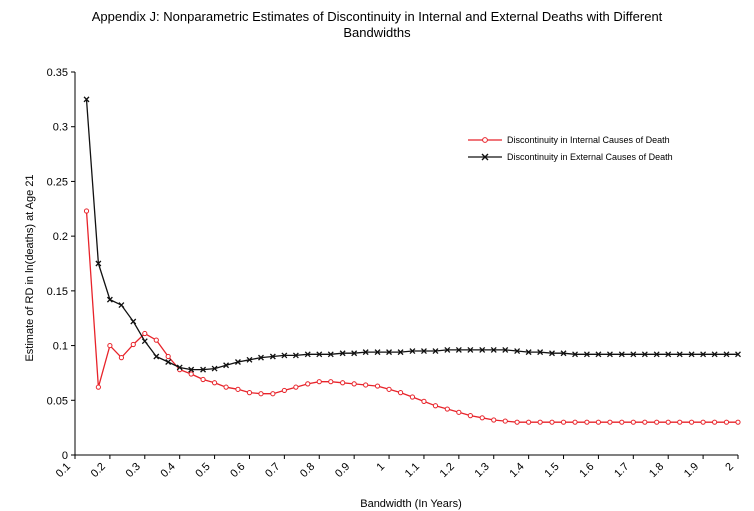  I want to click on y-tick-label: 0.25, so click(57, 182).